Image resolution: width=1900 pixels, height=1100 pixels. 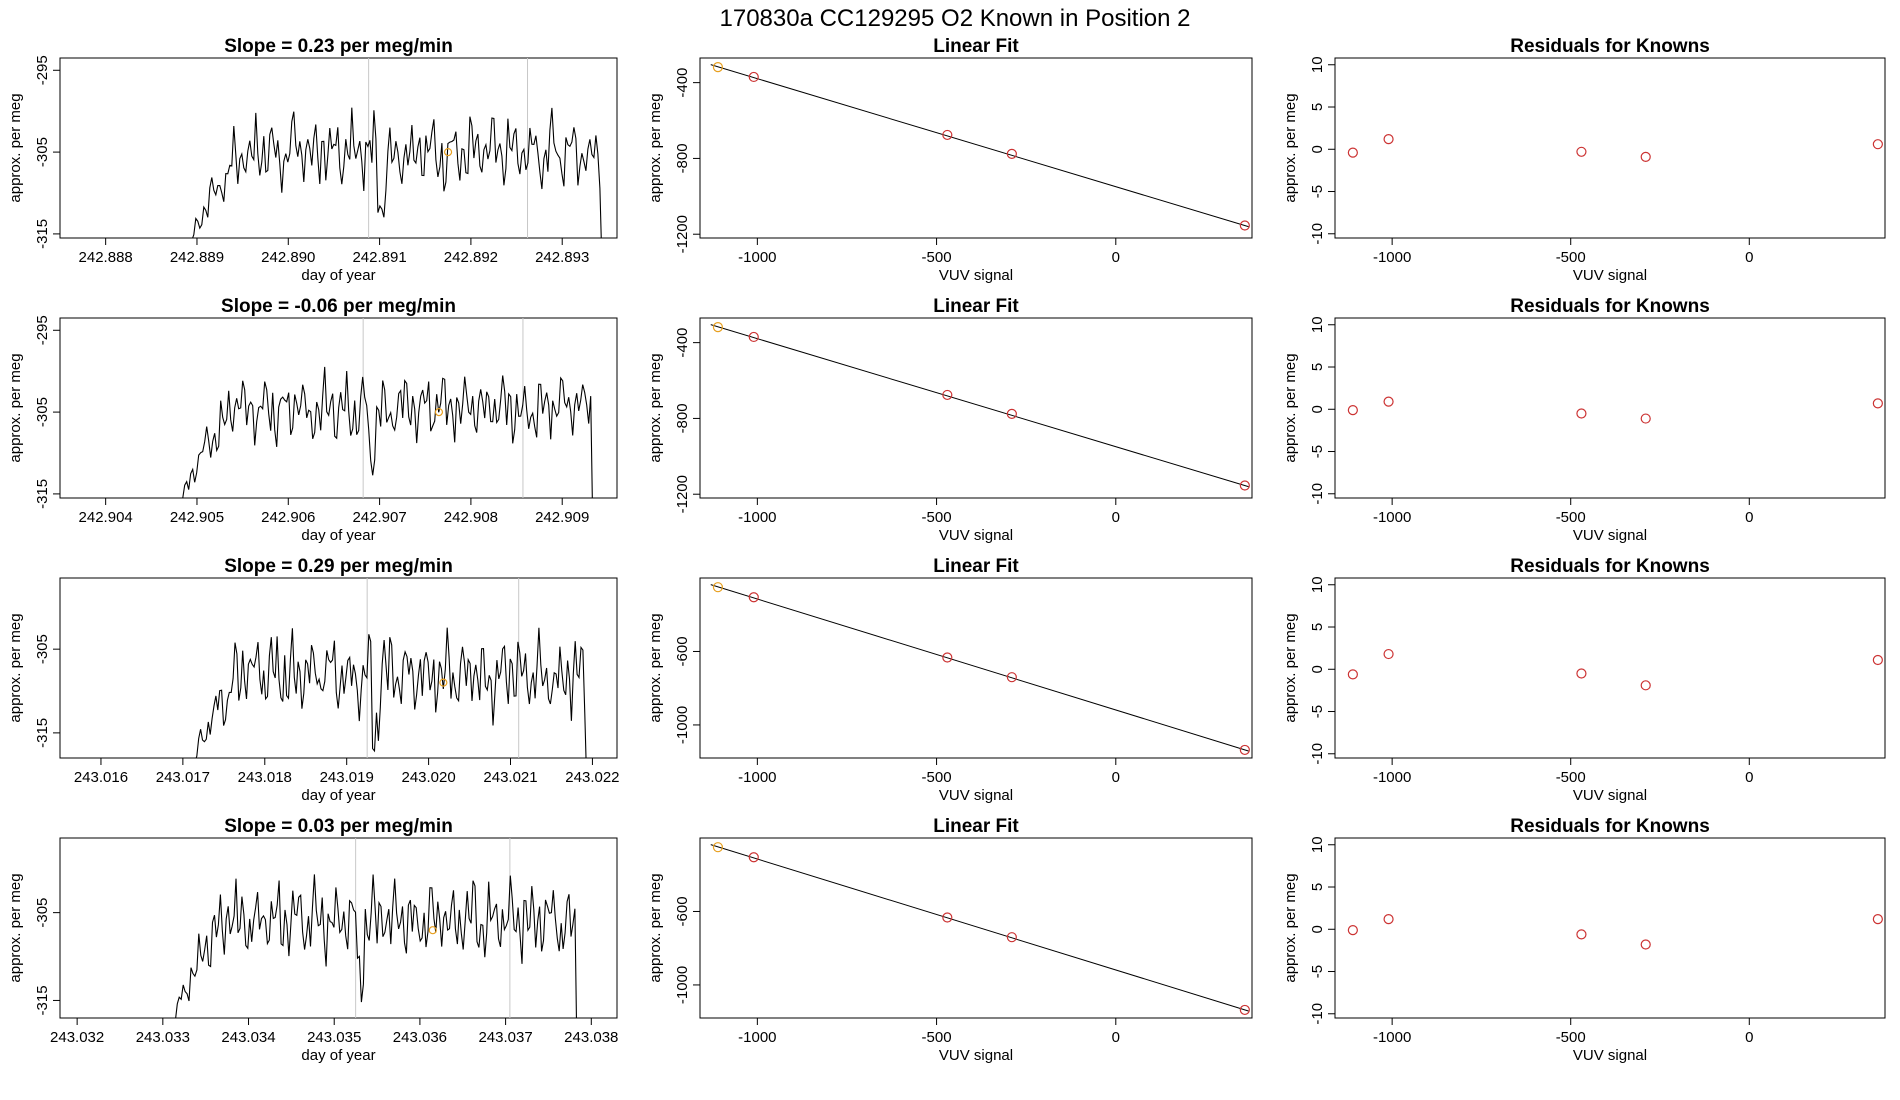 What do you see at coordinates (42, 70) in the screenshot?
I see `y-tick-label: -295` at bounding box center [42, 70].